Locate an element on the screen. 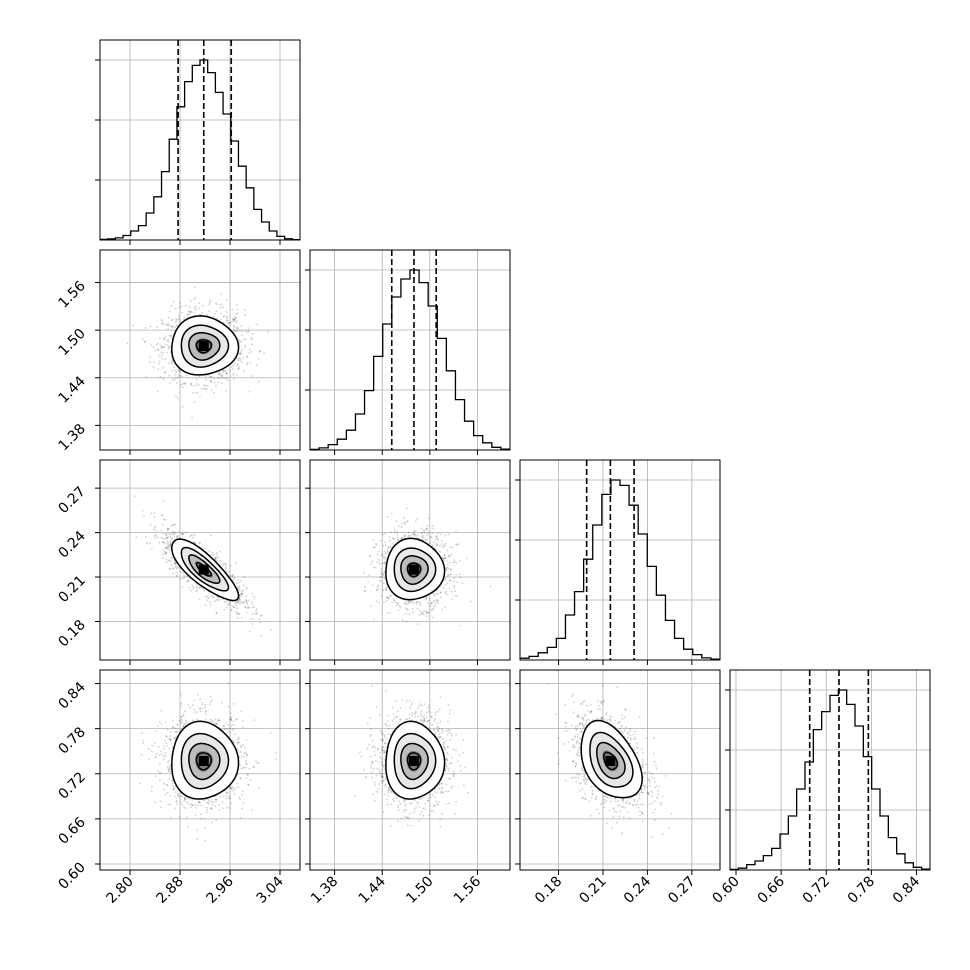  y-tick-label: 0.78 is located at coordinates (71, 740).